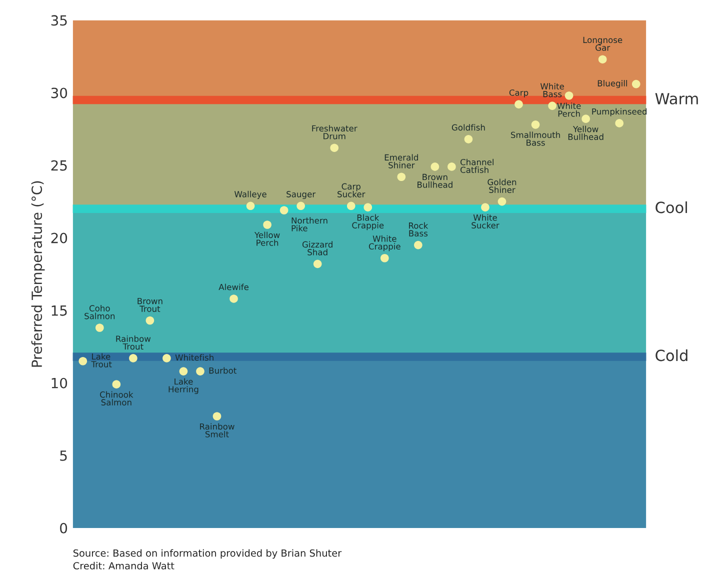  Describe the element at coordinates (194, 357) in the screenshot. I see `data-label: Whitefish` at that location.